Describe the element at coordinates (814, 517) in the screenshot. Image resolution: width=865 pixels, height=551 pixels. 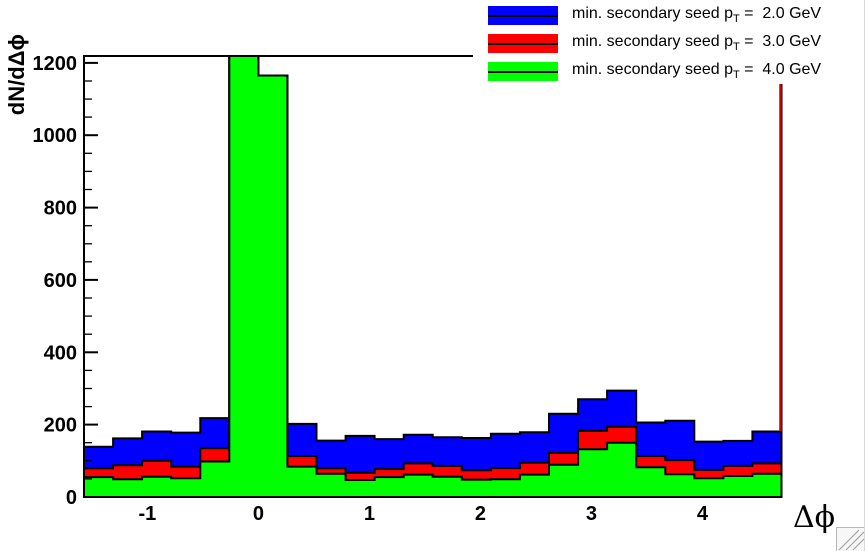
I see `x-axis-title: Δϕ` at that location.